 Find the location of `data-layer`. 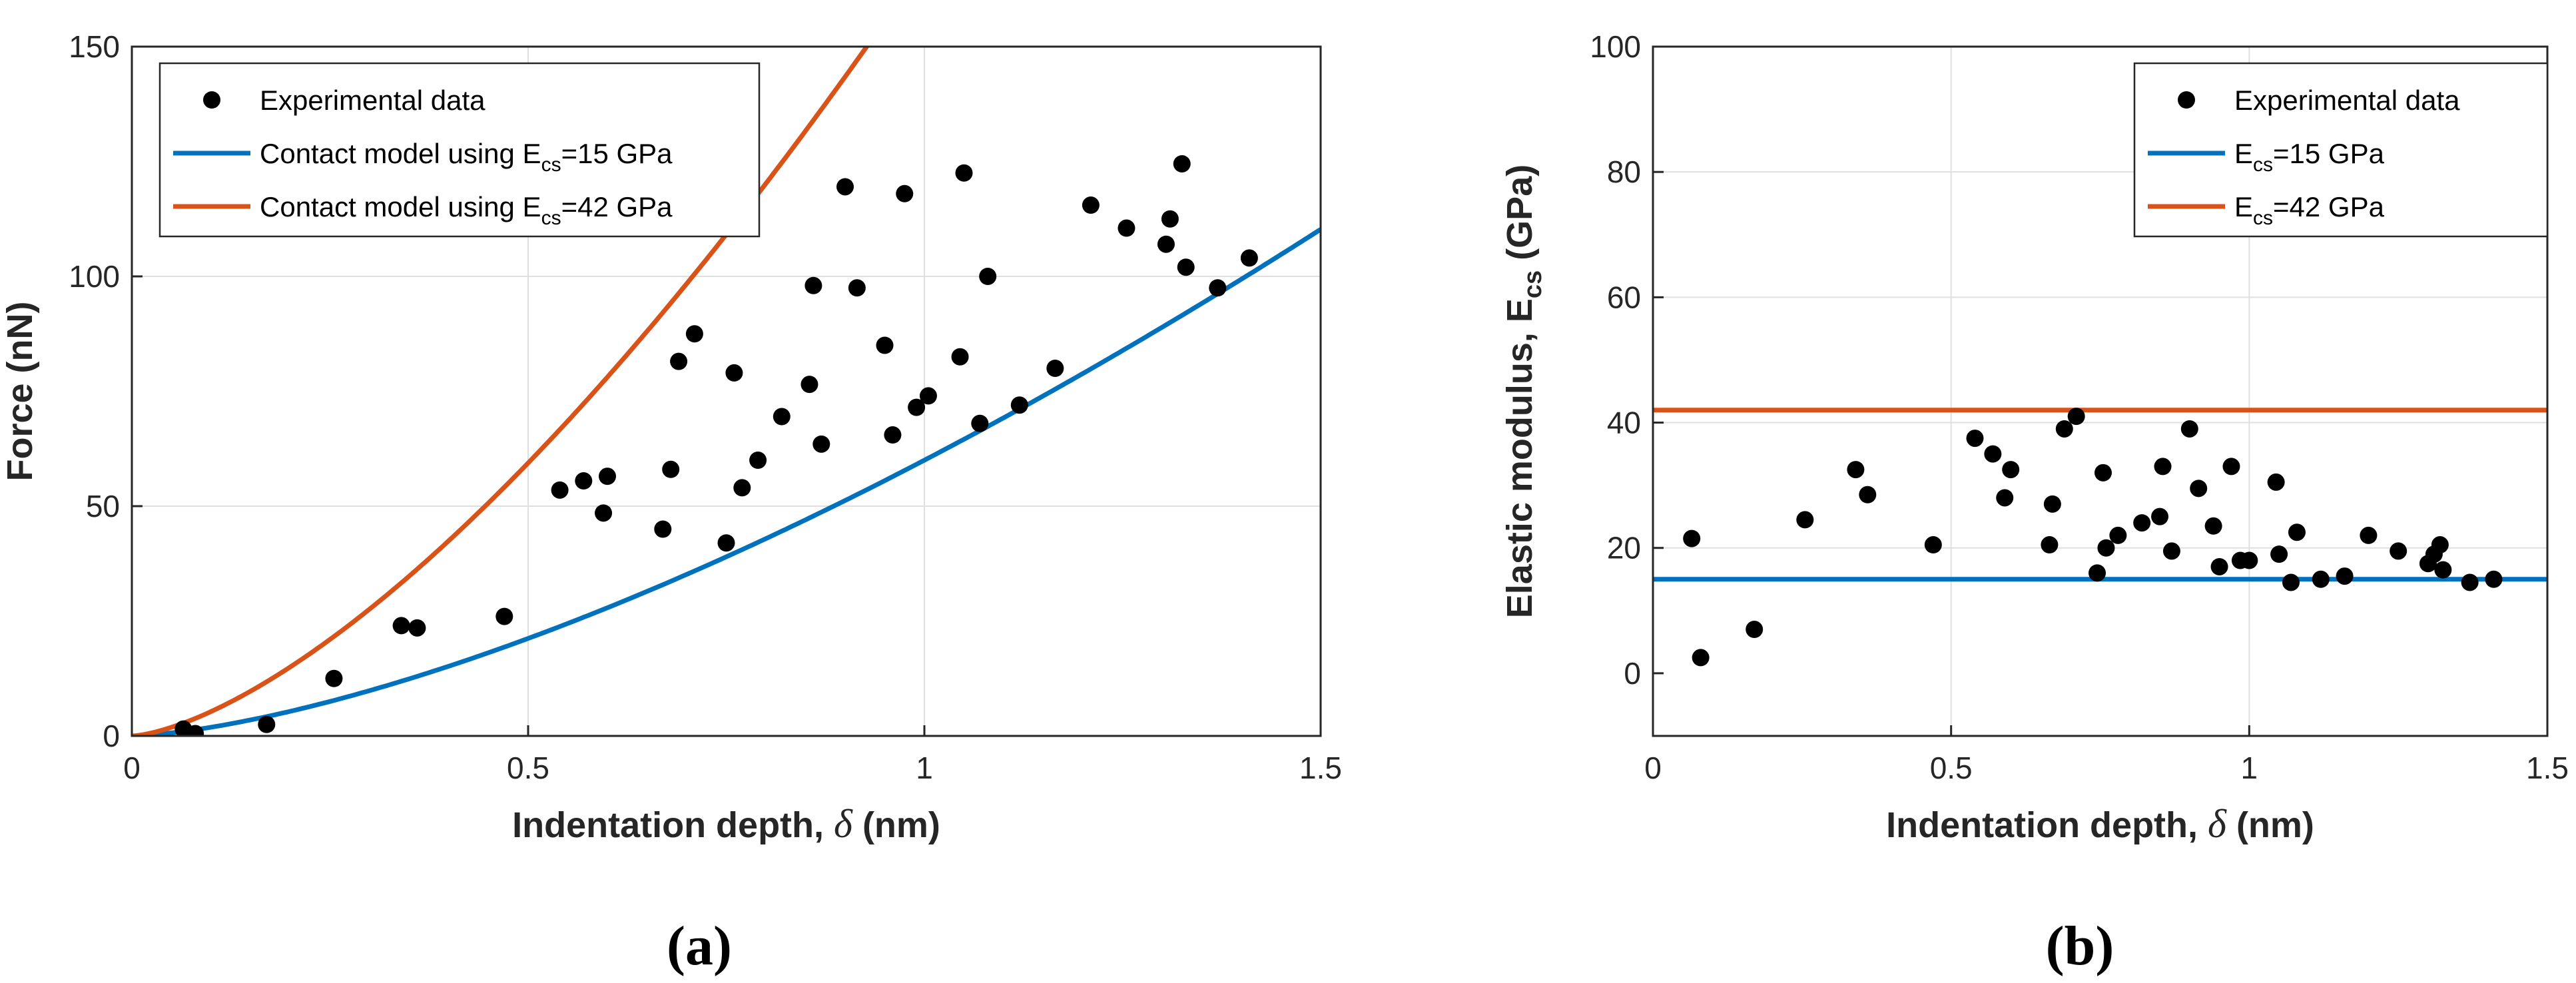

data-layer is located at coordinates (2100, 537).